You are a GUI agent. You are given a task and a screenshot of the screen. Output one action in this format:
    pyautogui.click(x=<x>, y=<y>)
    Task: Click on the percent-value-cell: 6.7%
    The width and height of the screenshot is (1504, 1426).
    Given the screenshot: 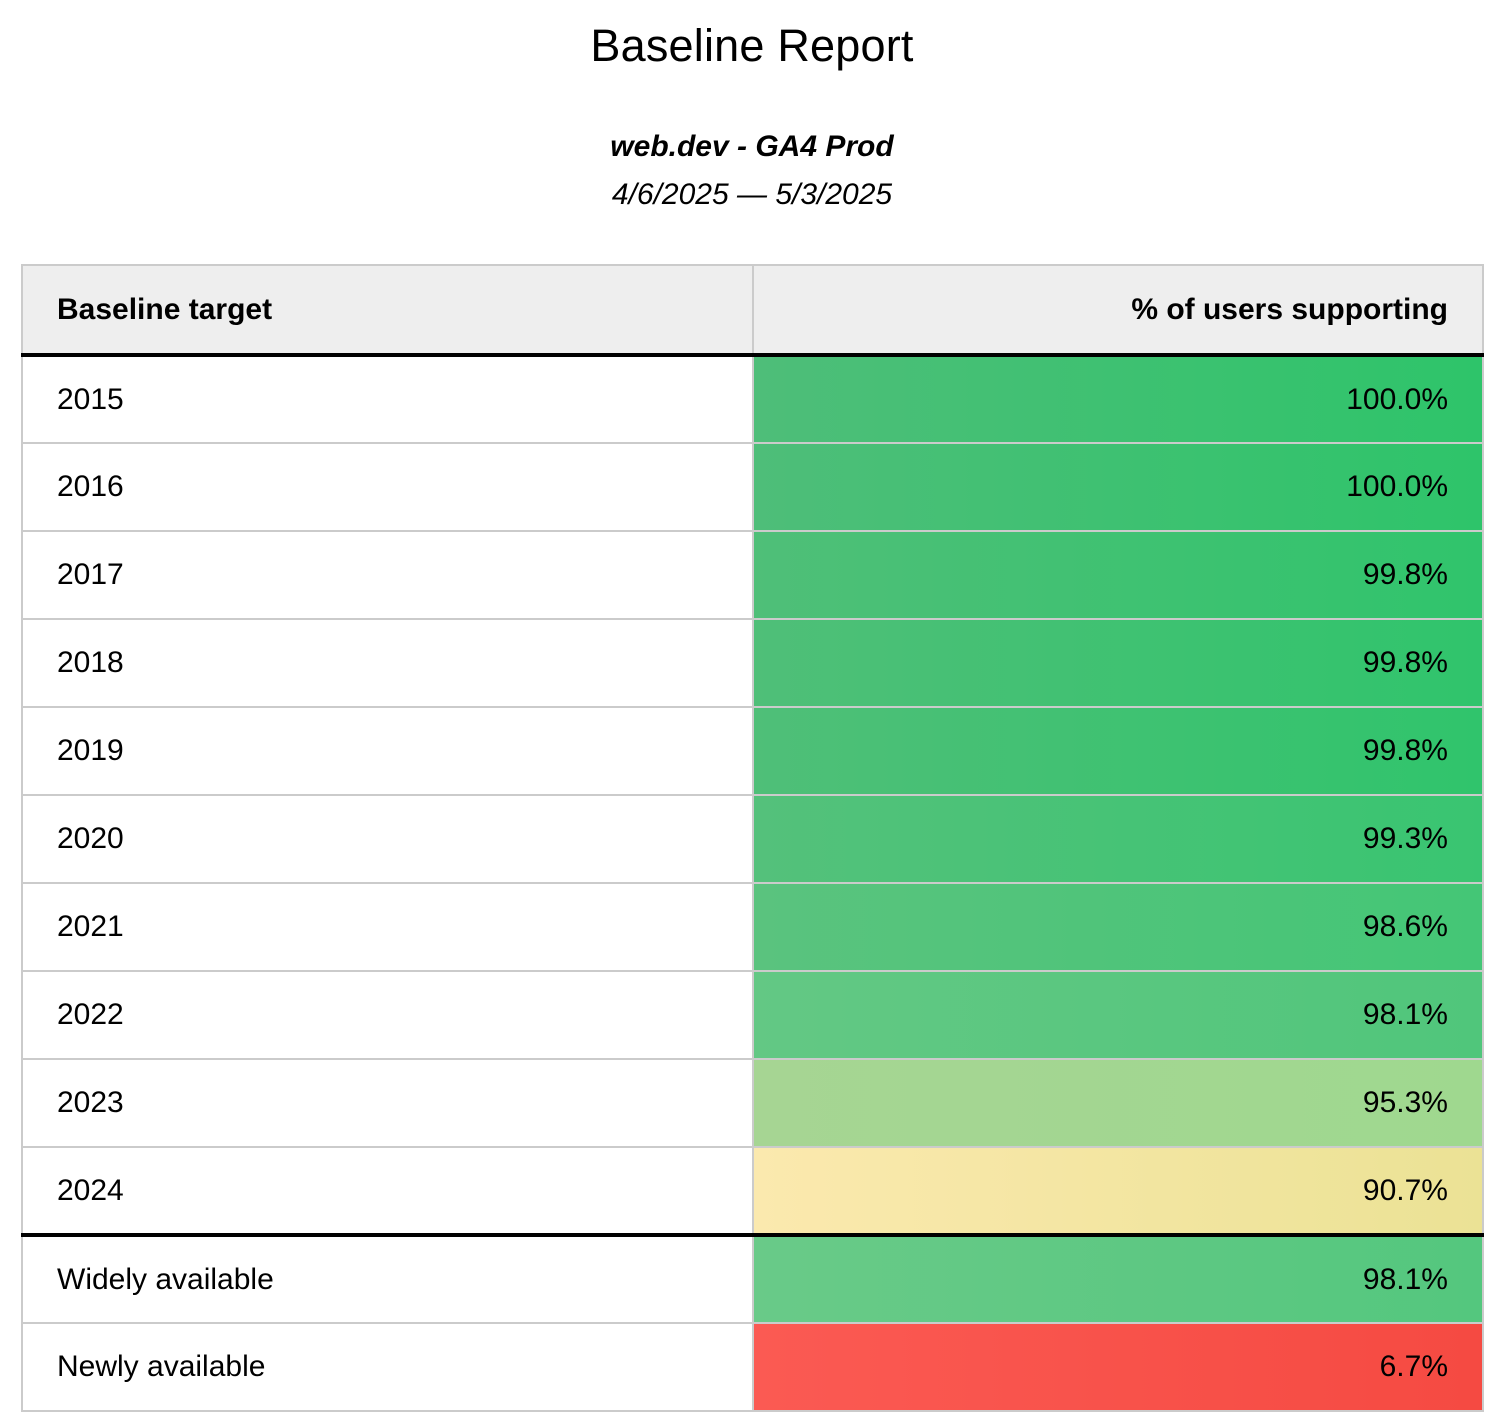 What is the action you would take?
    pyautogui.click(x=1117, y=1367)
    